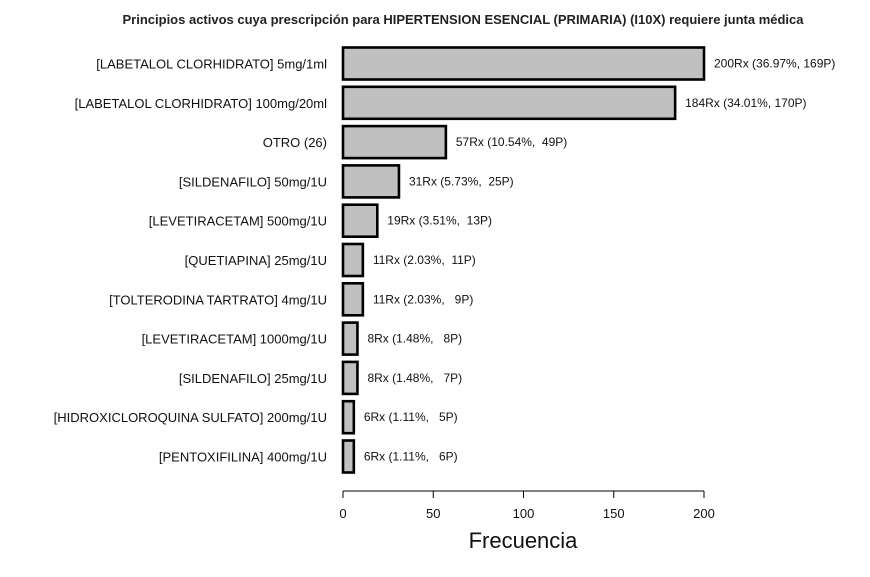 This screenshot has width=870, height=577. I want to click on category-label: [QUETIAPINA] 25mg/1U, so click(256, 260).